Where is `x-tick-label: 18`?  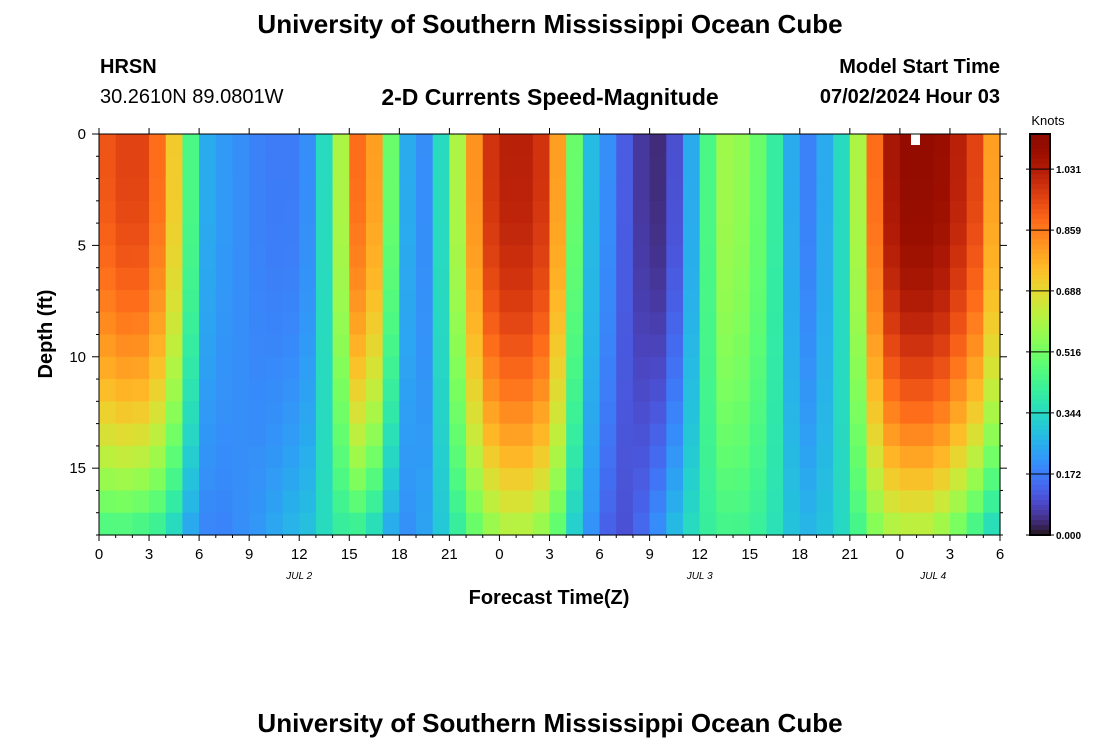 x-tick-label: 18 is located at coordinates (399, 554).